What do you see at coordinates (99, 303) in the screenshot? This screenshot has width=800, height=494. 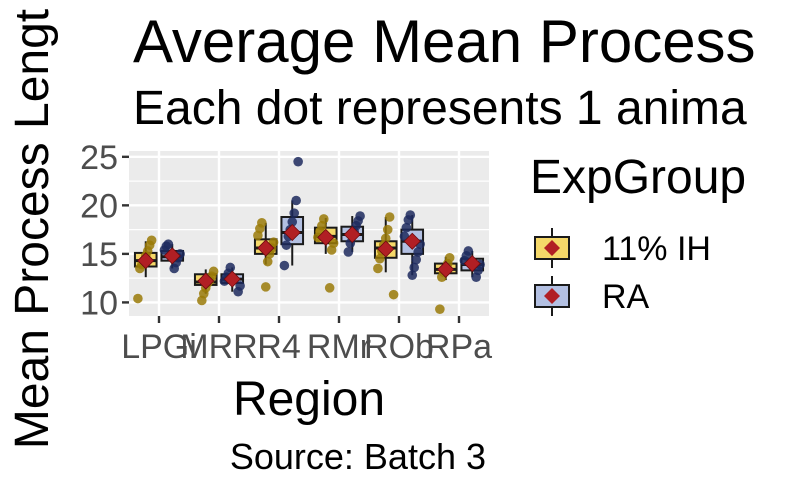 I see `y-tick-label: 10` at bounding box center [99, 303].